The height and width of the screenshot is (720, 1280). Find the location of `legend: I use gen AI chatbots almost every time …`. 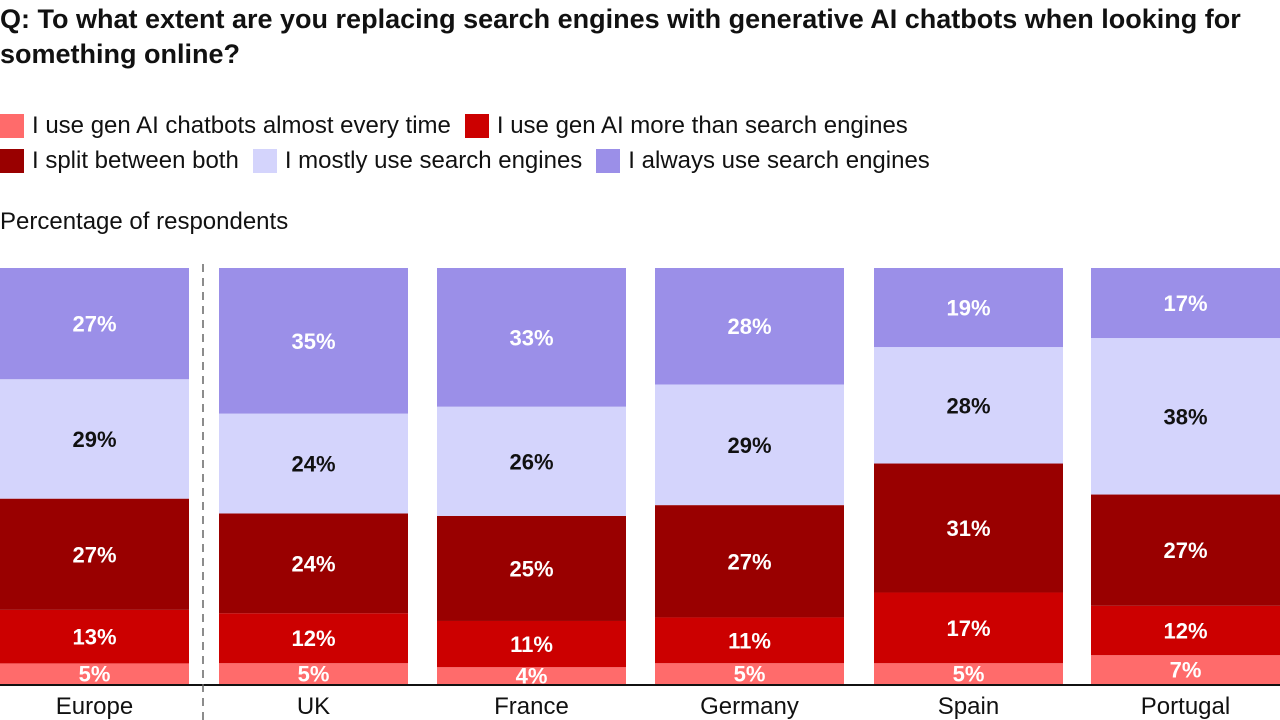

legend: I use gen AI chatbots almost every time … is located at coordinates (472, 143).